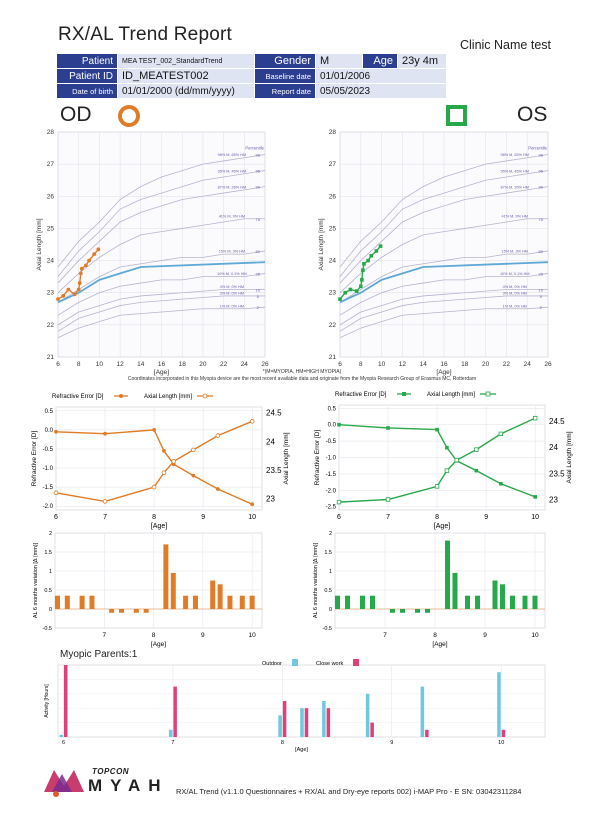 This screenshot has width=604, height=835. Describe the element at coordinates (285, 76) in the screenshot. I see `baseline-date-label: Baseline date` at that location.